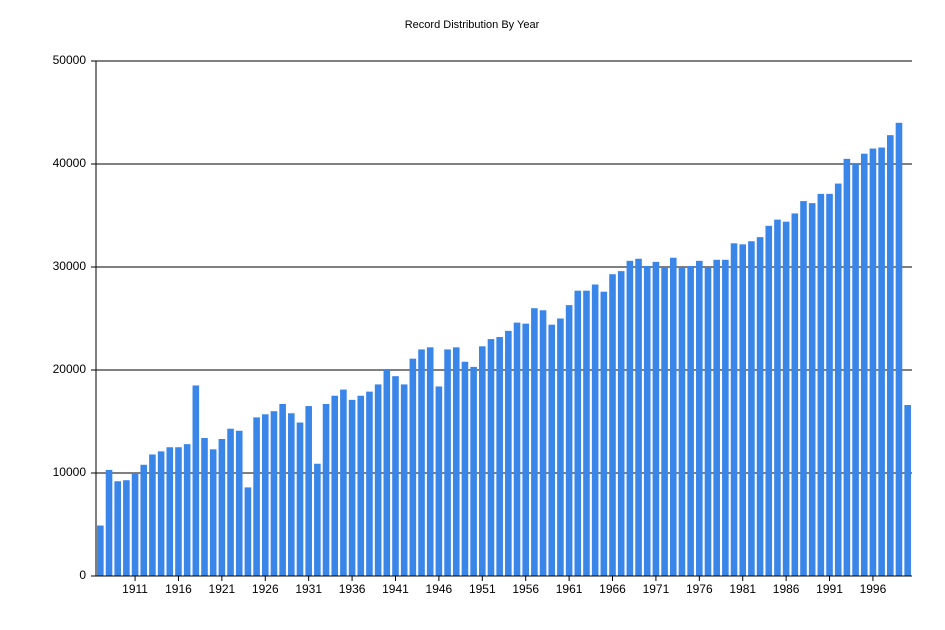 The image size is (945, 630). I want to click on y-tick-label: 30000, so click(70, 266).